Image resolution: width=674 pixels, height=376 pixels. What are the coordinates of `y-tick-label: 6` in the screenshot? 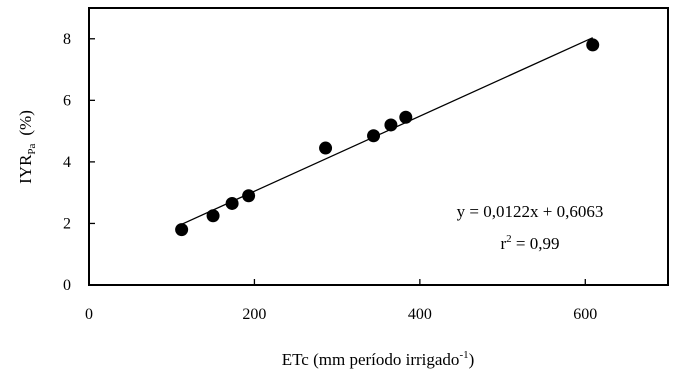 It's located at (67, 100).